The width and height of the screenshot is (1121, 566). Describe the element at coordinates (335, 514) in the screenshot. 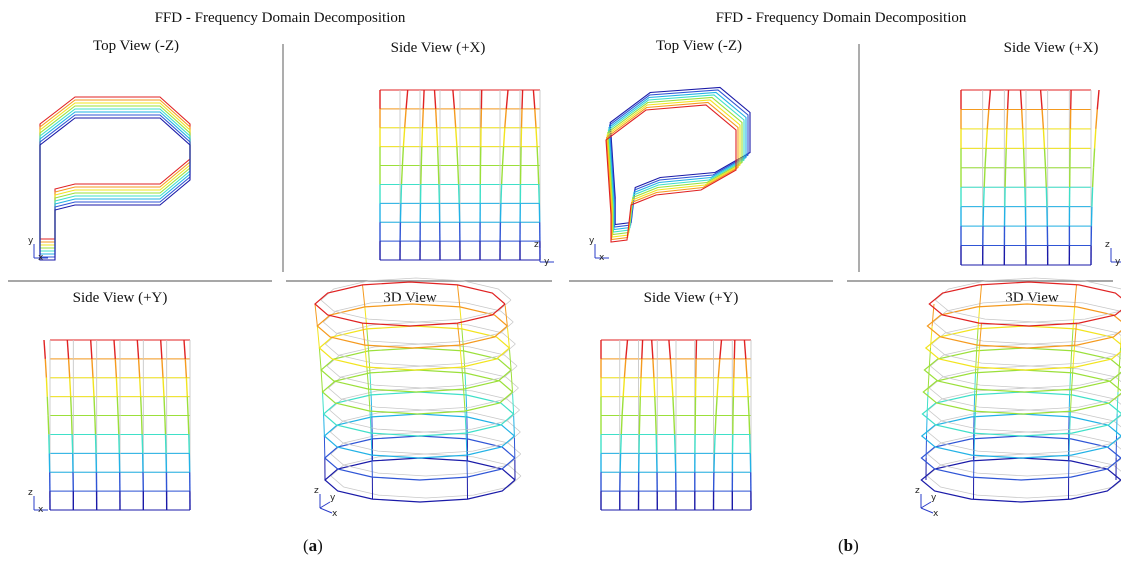

I see `axis-label: x` at that location.